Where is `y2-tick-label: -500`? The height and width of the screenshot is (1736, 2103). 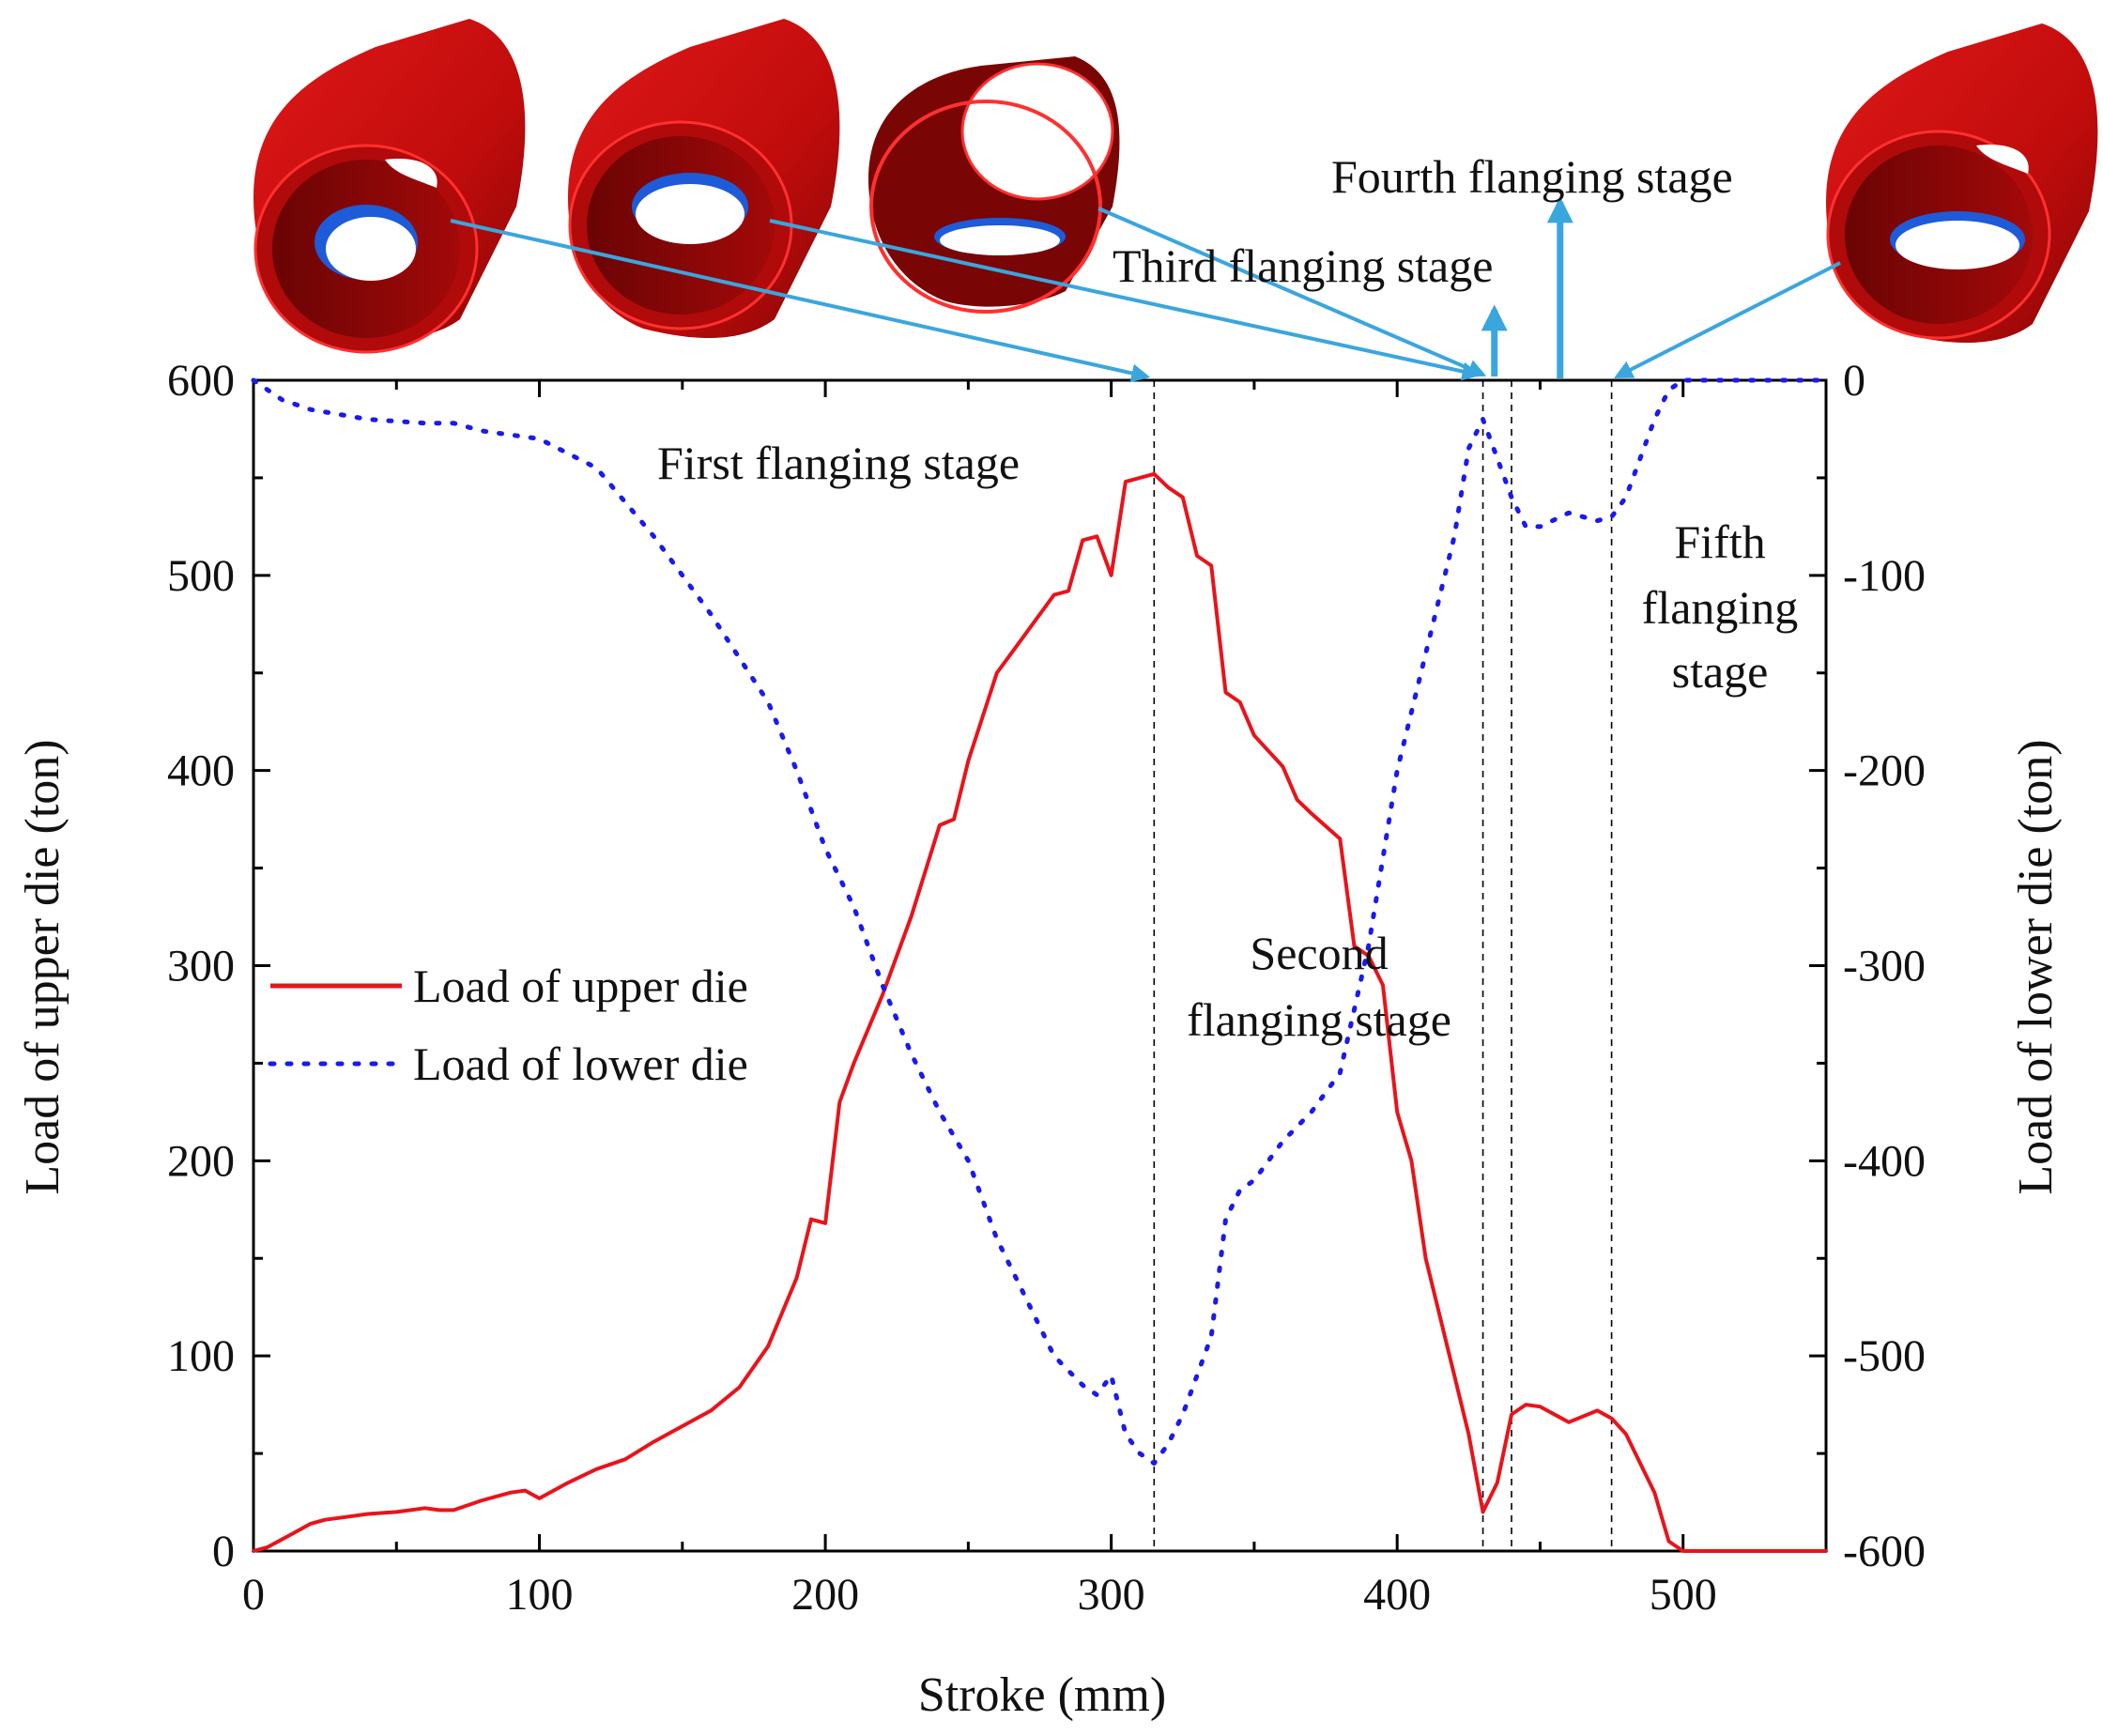
y2-tick-label: -500 is located at coordinates (1885, 1356).